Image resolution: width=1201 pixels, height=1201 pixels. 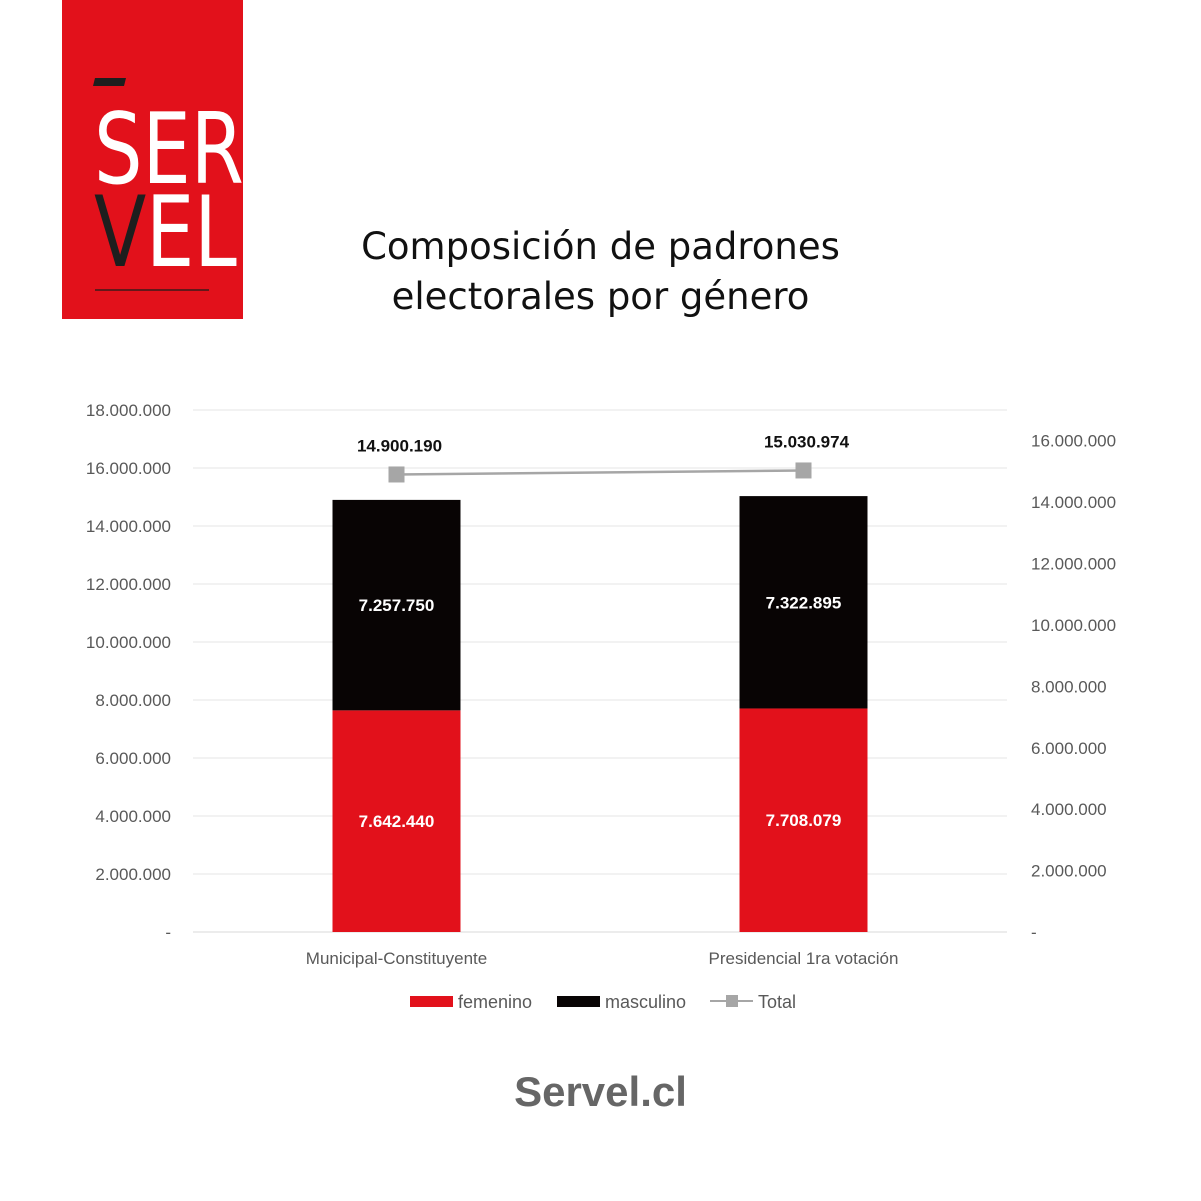 What do you see at coordinates (1073, 502) in the screenshot?
I see `right-axis-tick-label: 14.000.000` at bounding box center [1073, 502].